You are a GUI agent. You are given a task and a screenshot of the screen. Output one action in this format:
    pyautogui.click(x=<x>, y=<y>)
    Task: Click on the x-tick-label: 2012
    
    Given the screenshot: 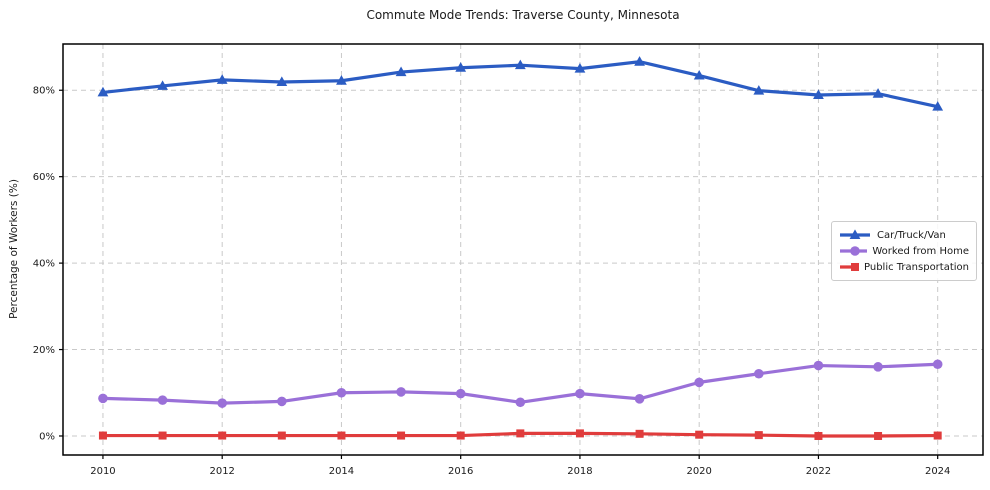 What is the action you would take?
    pyautogui.click(x=221, y=471)
    